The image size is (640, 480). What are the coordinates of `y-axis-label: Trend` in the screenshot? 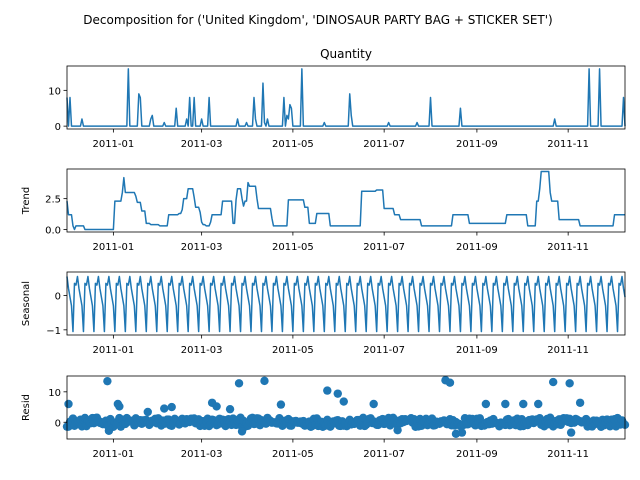 It's located at (26, 201).